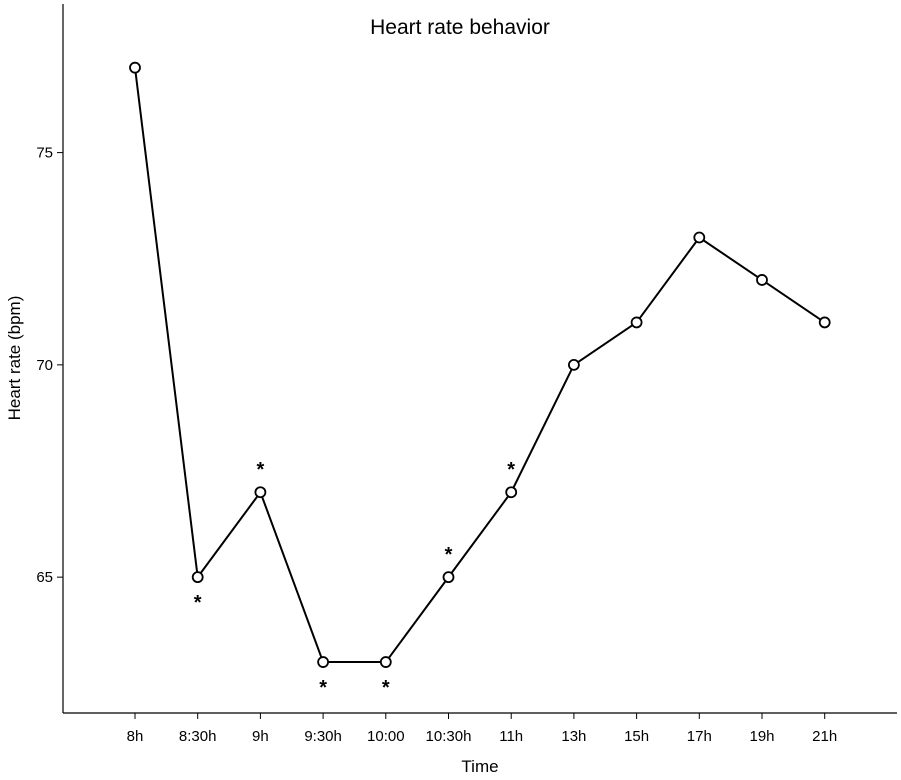 Image resolution: width=901 pixels, height=780 pixels. I want to click on x-tick-label: 19h, so click(761, 736).